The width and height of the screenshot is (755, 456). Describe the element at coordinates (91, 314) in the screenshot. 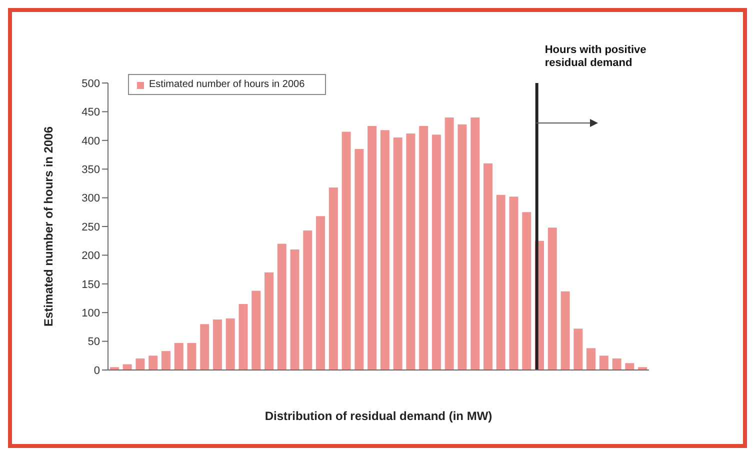

I see `y-tick-label: 100` at that location.